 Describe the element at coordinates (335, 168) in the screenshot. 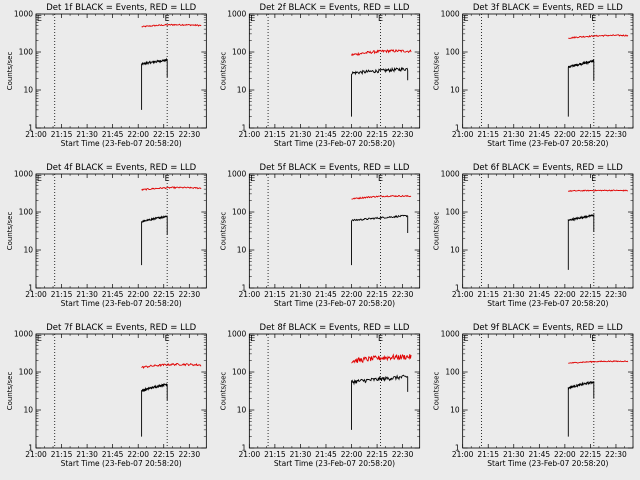

I see `chart-title: Det 5f BLACK = Events, RED = LLD` at that location.